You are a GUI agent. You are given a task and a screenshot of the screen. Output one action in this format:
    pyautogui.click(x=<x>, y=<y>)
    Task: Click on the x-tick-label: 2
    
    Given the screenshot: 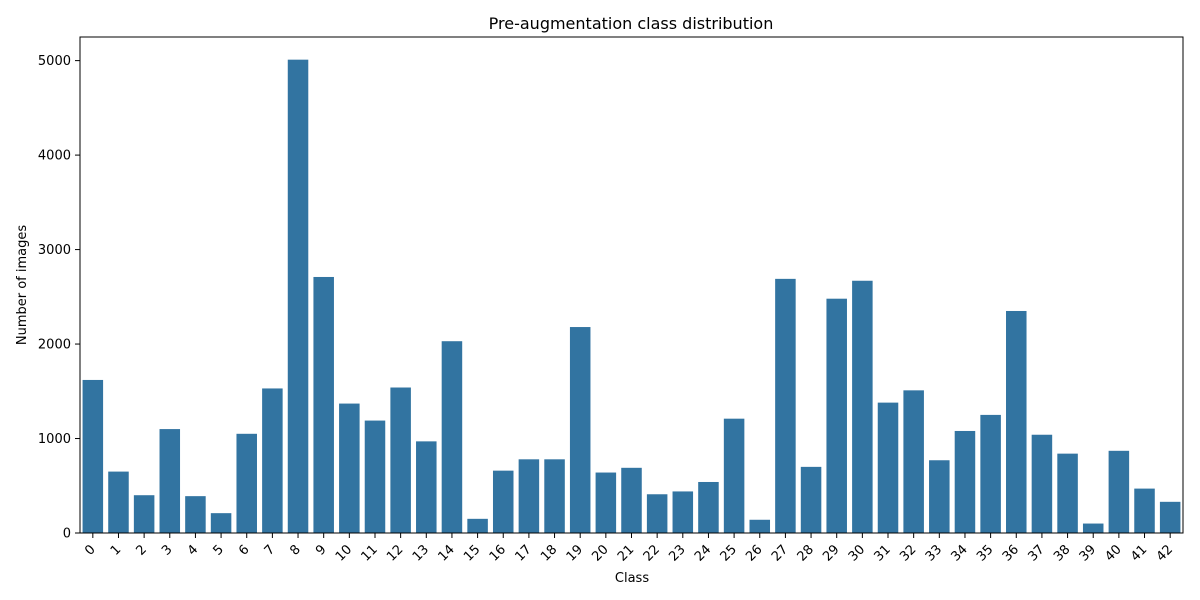 What is the action you would take?
    pyautogui.click(x=141, y=550)
    